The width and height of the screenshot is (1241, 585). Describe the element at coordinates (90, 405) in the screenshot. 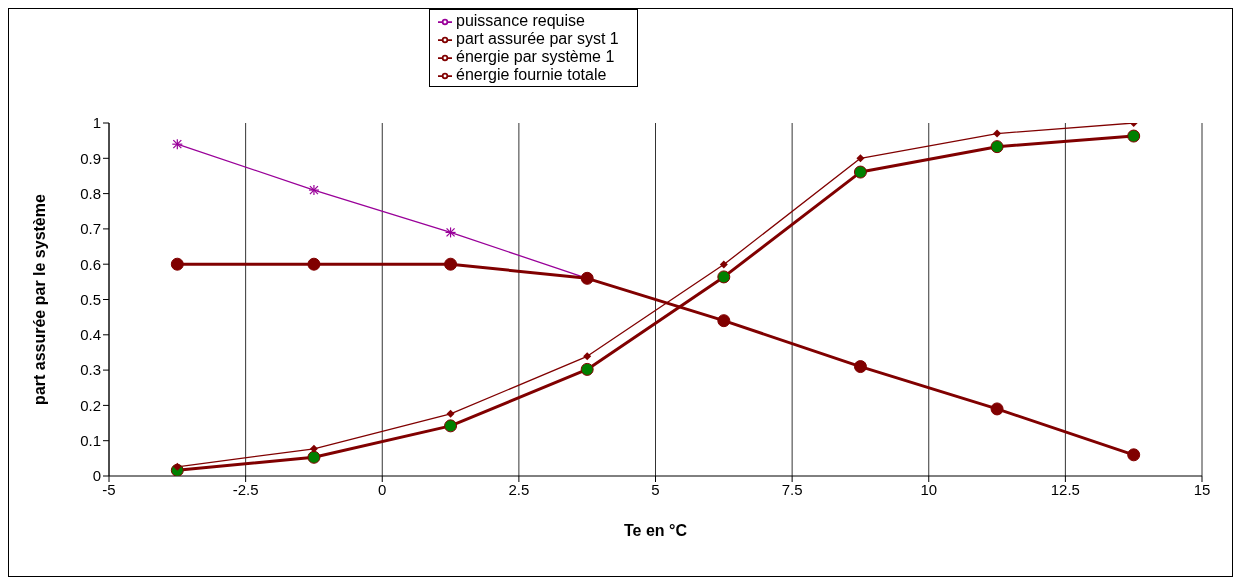

I see `y-tick-label: 0.2` at that location.